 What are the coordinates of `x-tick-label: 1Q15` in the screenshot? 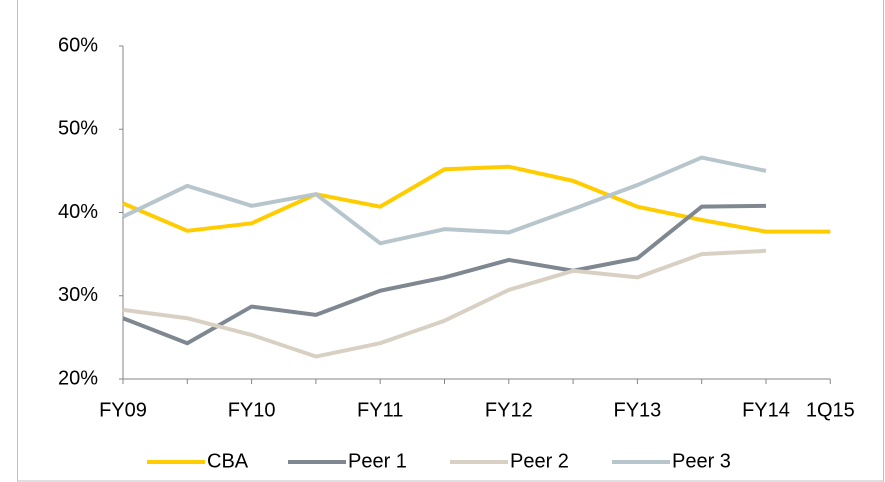 It's located at (830, 410).